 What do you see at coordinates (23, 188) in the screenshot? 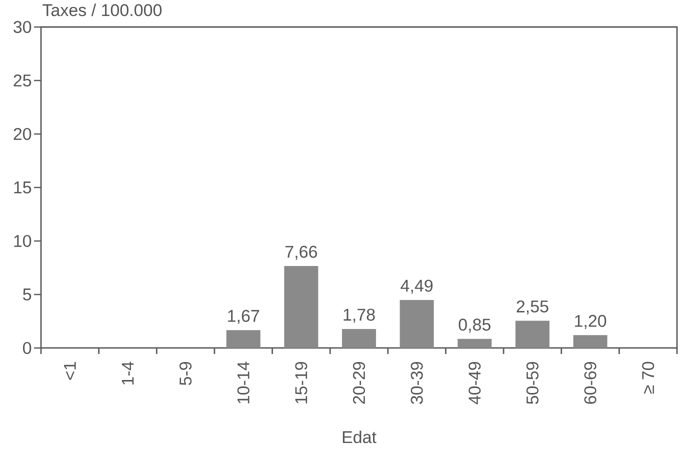
I see `y-tick-label: 15` at bounding box center [23, 188].